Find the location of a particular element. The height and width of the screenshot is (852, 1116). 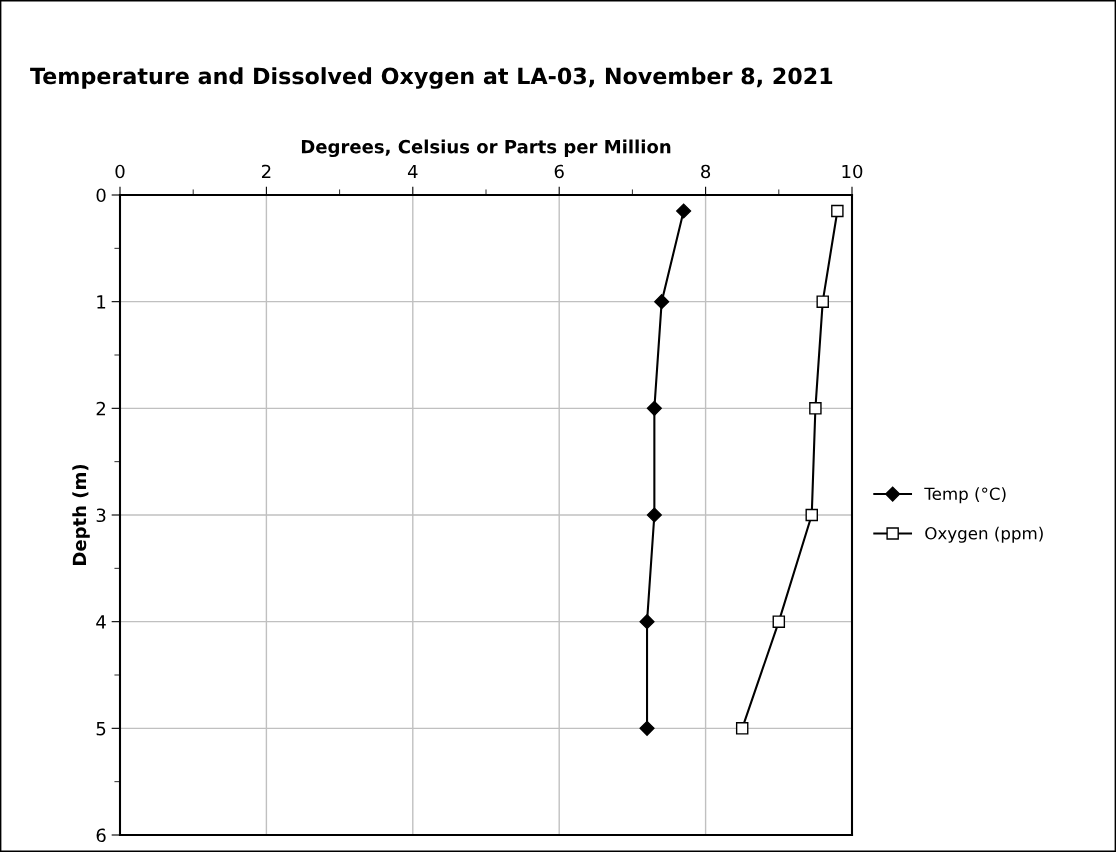

legend-label: Oxygen (ppm) is located at coordinates (984, 534).